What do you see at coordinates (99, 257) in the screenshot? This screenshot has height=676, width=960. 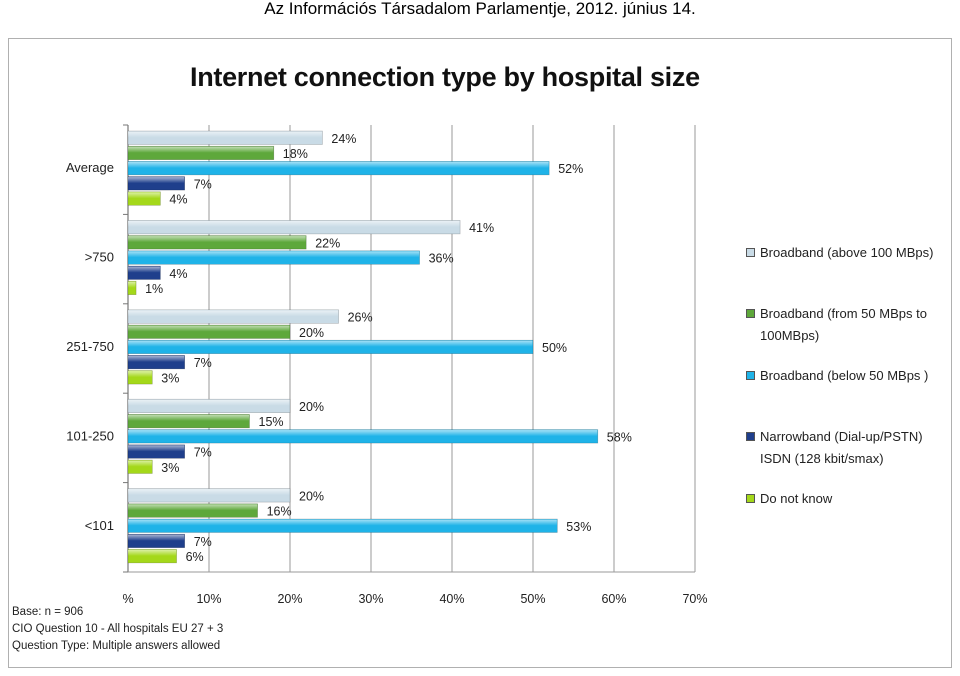 I see `category-label: >750` at bounding box center [99, 257].